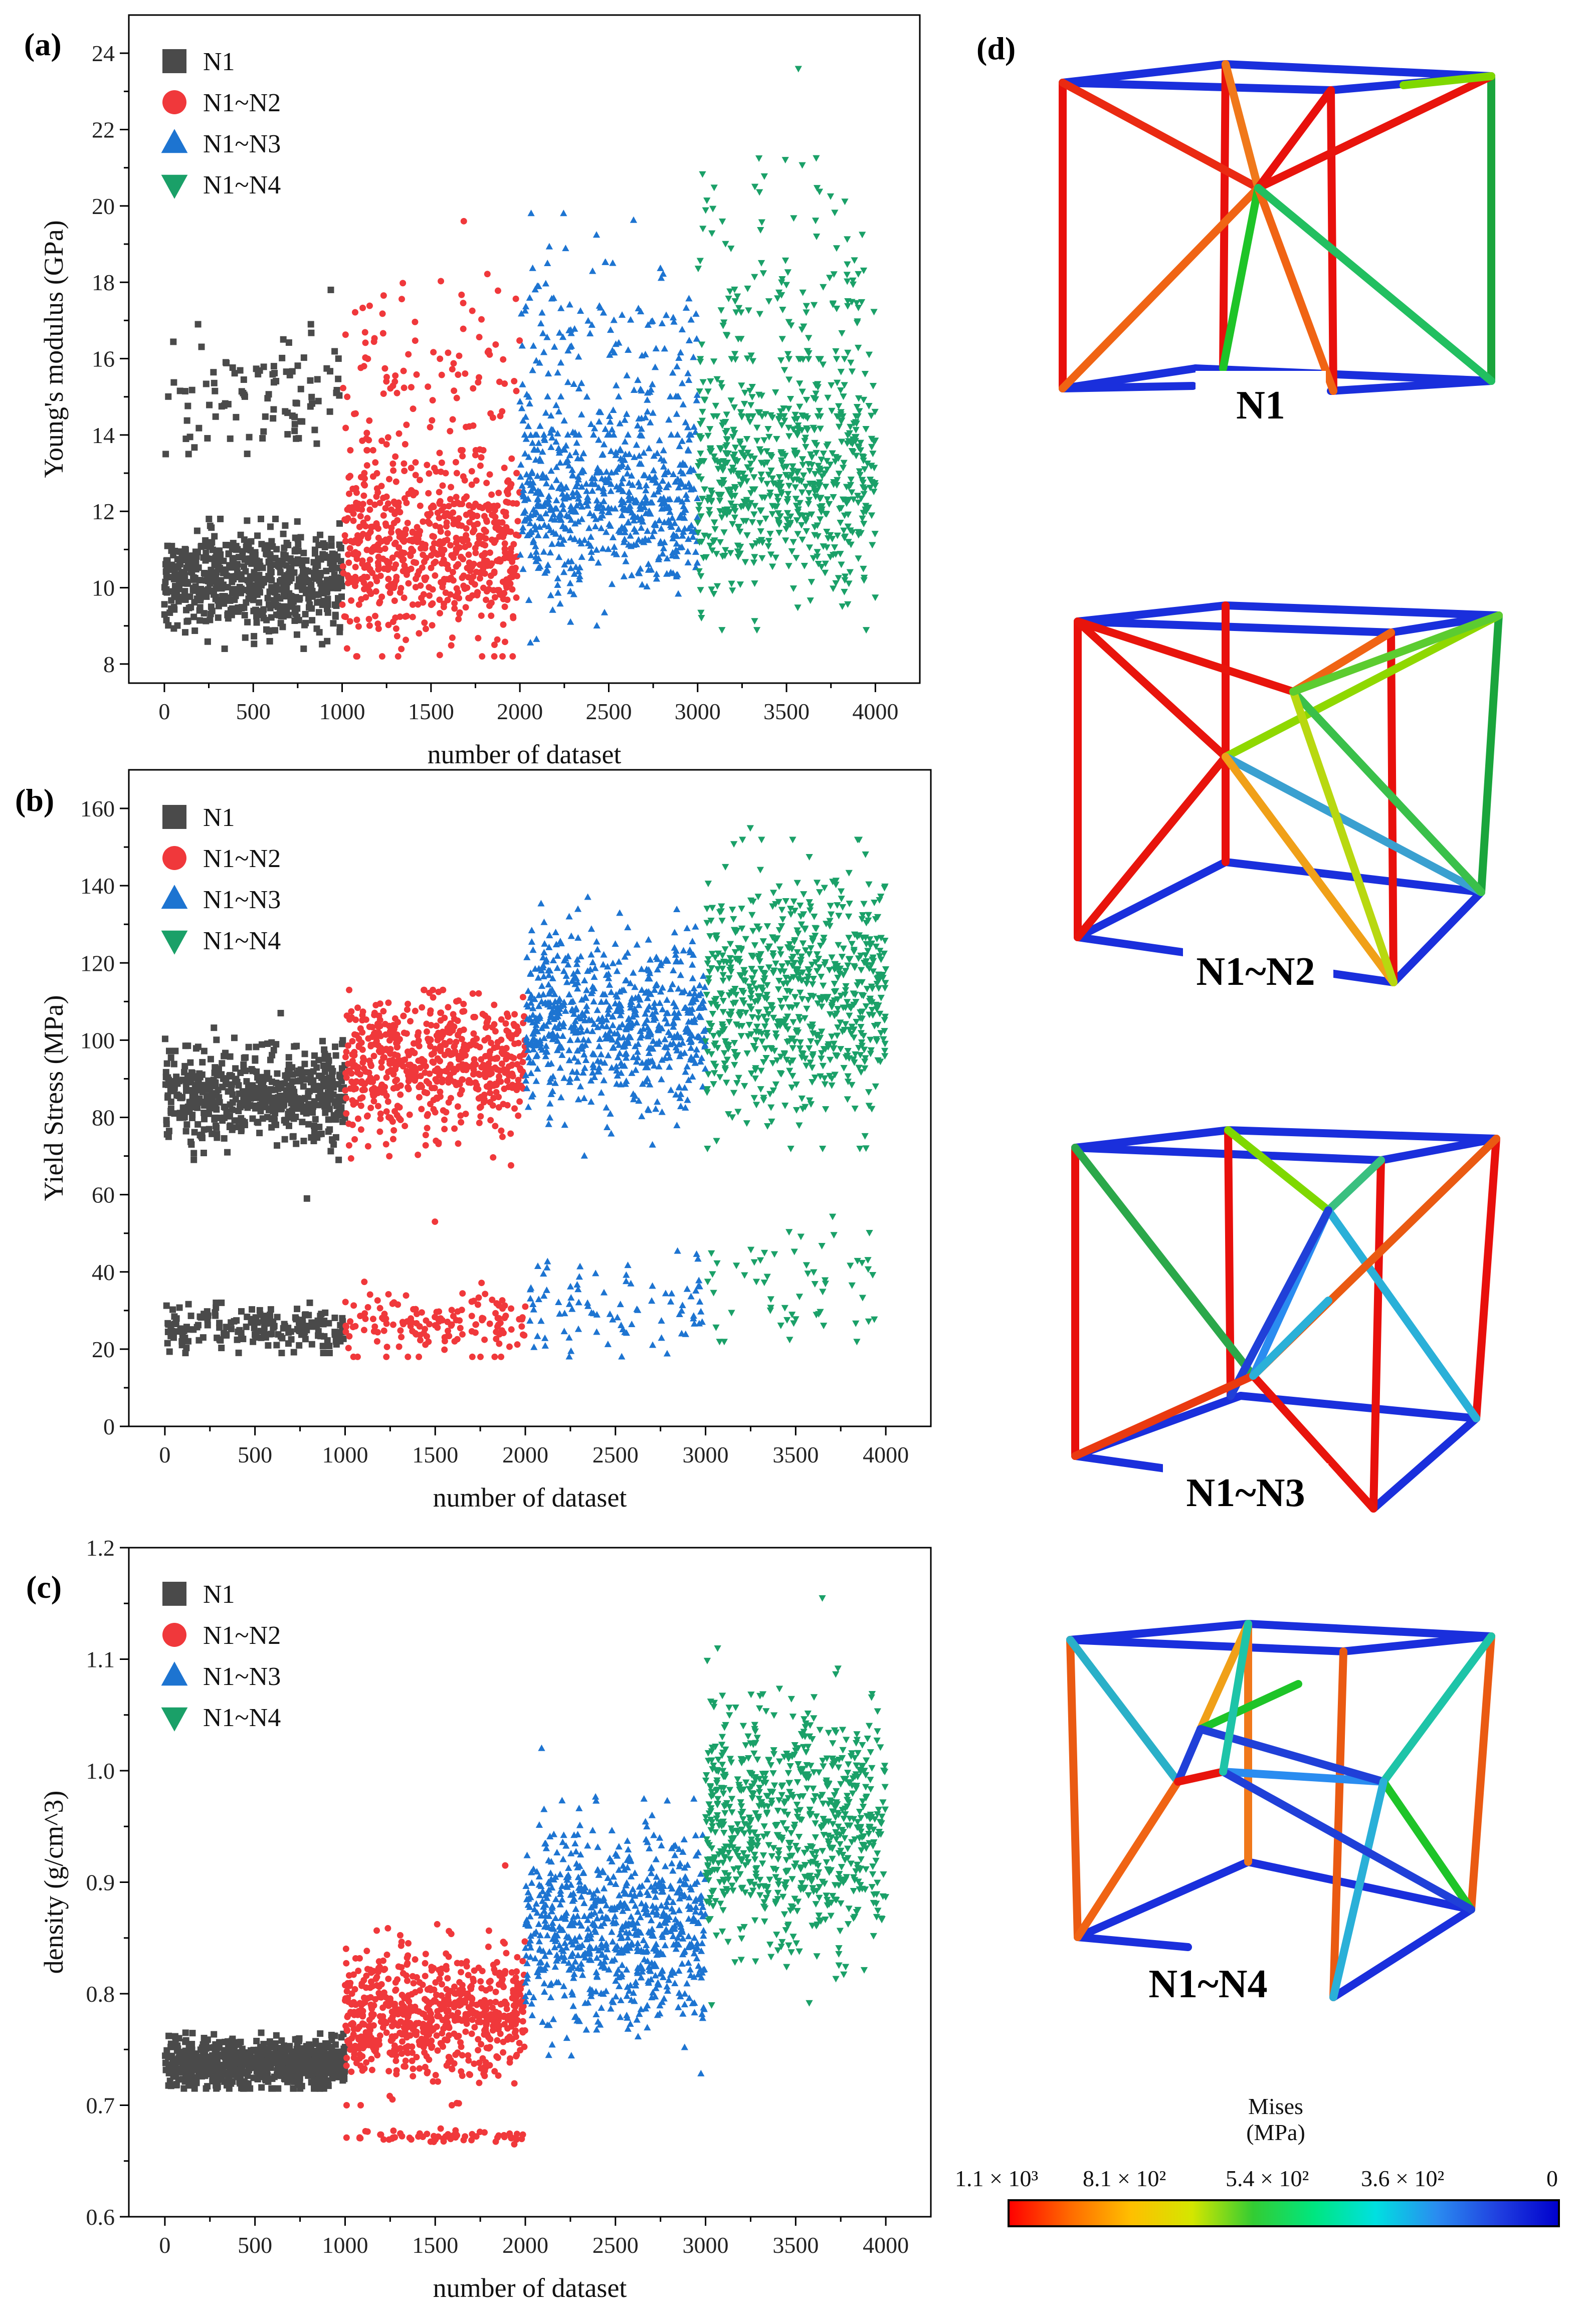 This screenshot has width=1588, height=2324. Describe the element at coordinates (174, 102) in the screenshot. I see `legend-marker` at that location.